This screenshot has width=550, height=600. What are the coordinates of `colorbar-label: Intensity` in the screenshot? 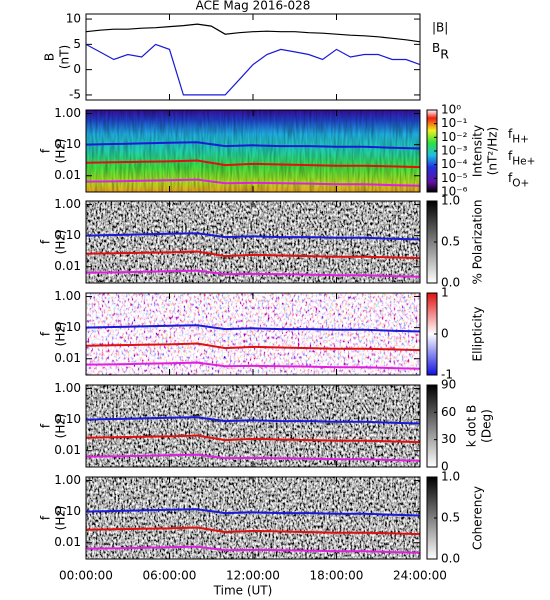 It's located at (478, 151).